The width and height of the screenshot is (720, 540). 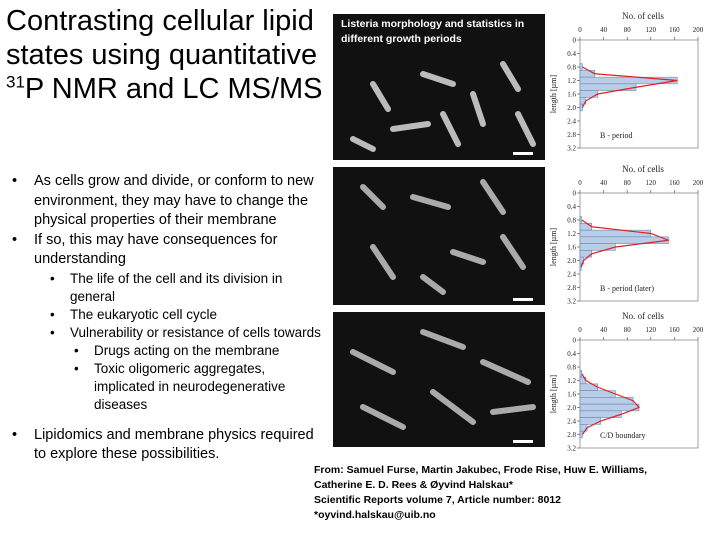 I want to click on title-superscript: 31, so click(x=15, y=82).